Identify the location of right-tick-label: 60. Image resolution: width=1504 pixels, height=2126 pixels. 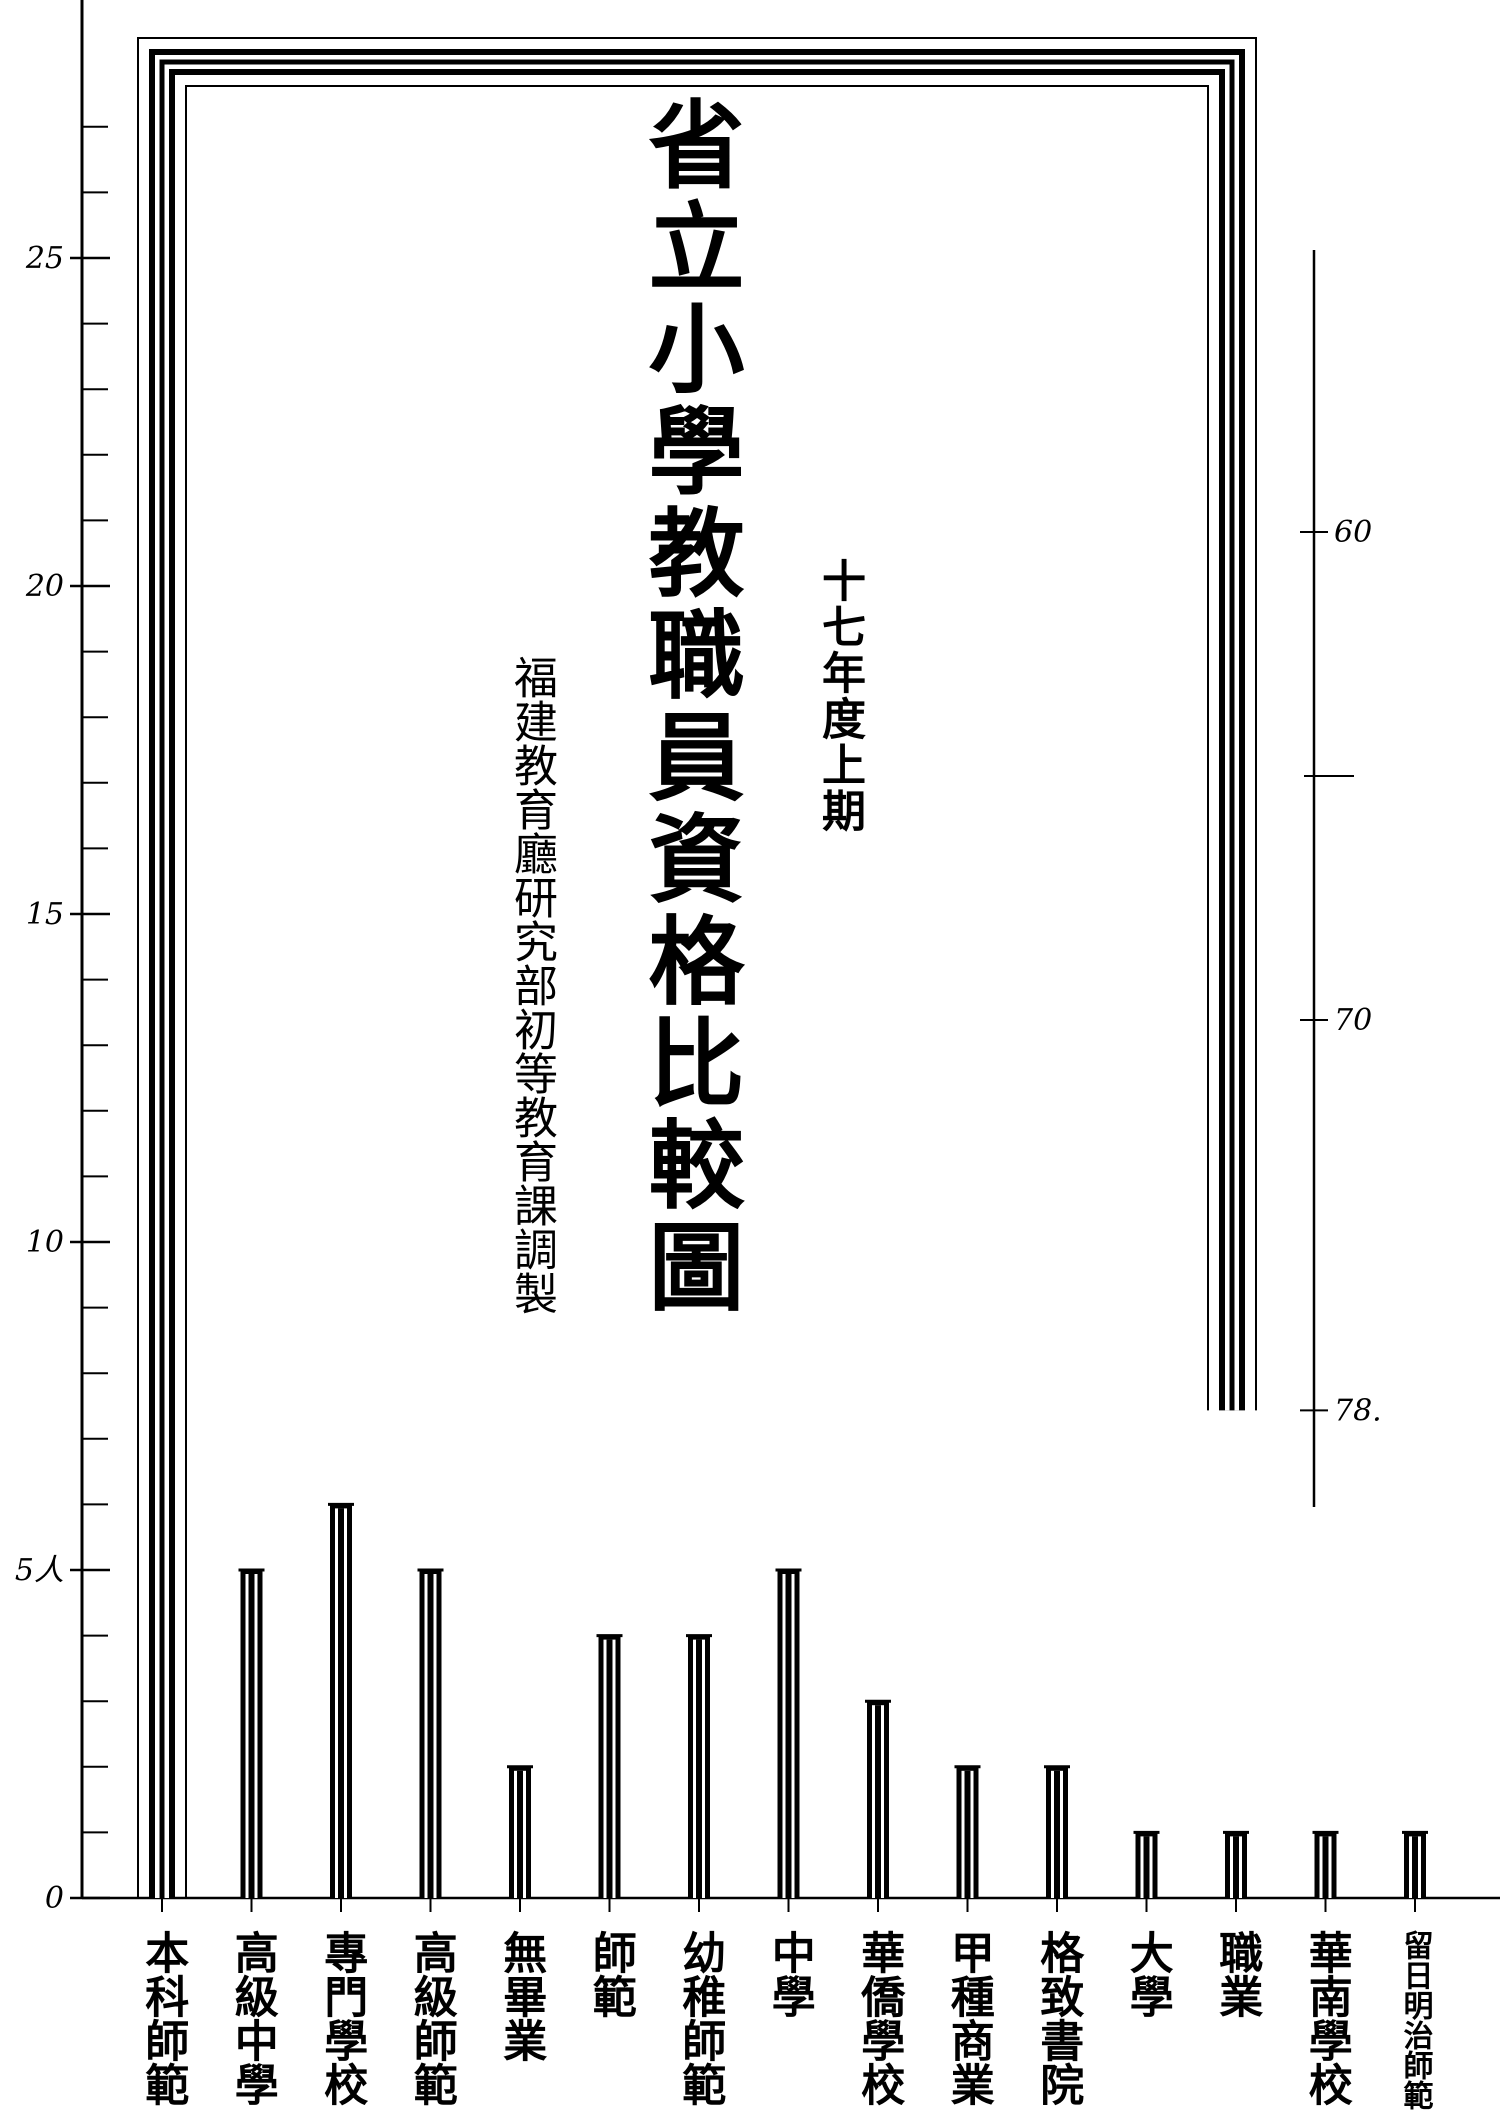
(1353, 532).